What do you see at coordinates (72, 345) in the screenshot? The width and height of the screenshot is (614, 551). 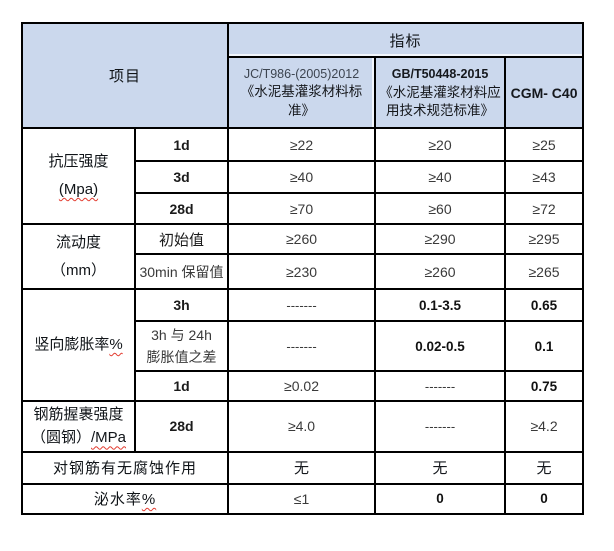 I see `group-label-text: 竖向膨胀率` at bounding box center [72, 345].